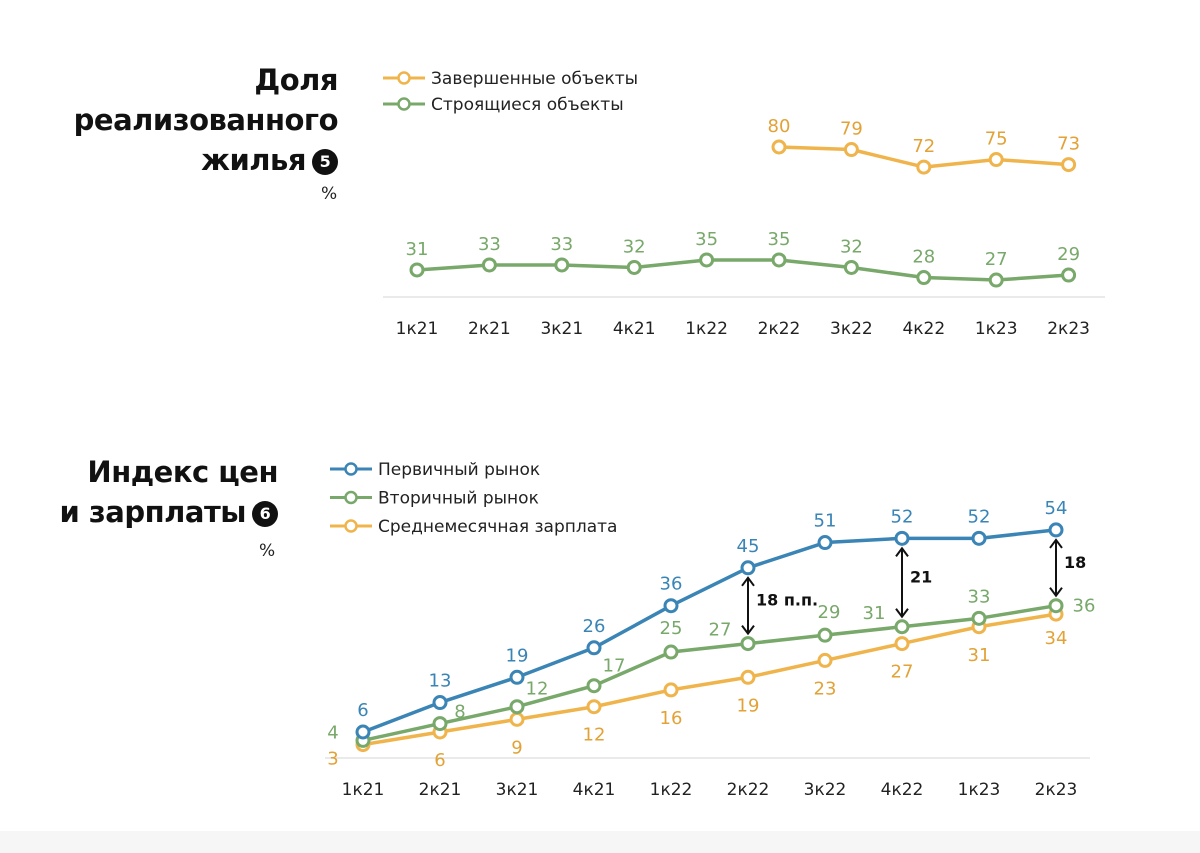 The image size is (1200, 853). Describe the element at coordinates (362, 710) in the screenshot. I see `chart2-data-label: 6` at that location.